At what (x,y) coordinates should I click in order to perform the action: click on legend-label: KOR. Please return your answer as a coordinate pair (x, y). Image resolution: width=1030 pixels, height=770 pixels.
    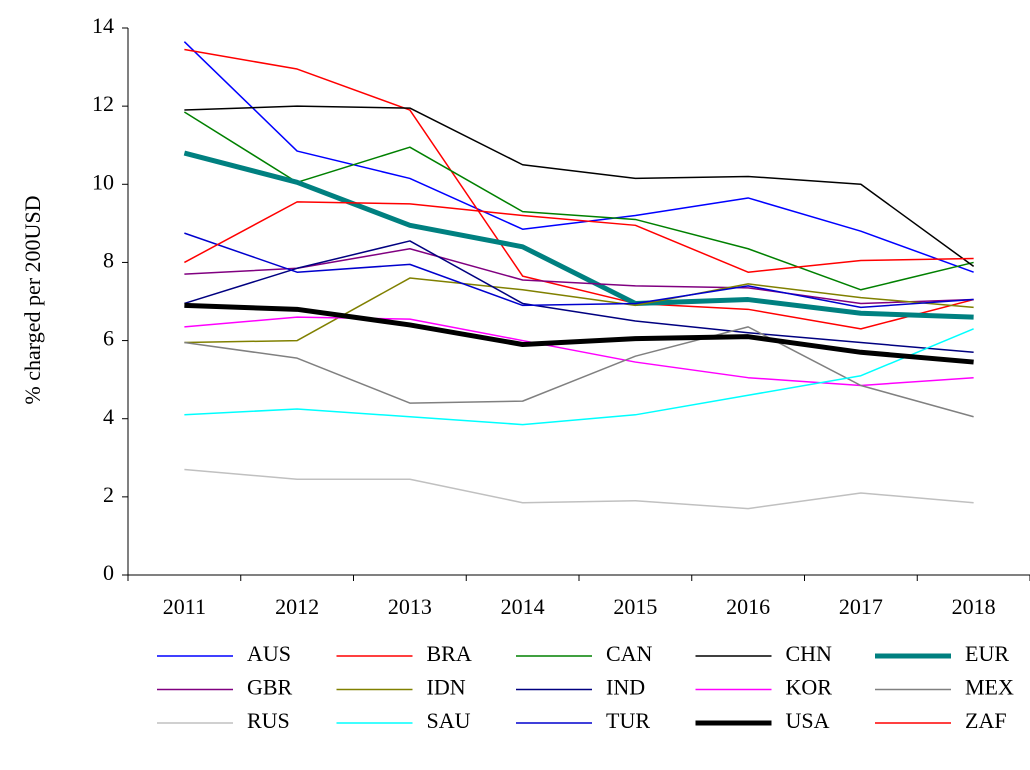
    Looking at the image, I should click on (809, 687).